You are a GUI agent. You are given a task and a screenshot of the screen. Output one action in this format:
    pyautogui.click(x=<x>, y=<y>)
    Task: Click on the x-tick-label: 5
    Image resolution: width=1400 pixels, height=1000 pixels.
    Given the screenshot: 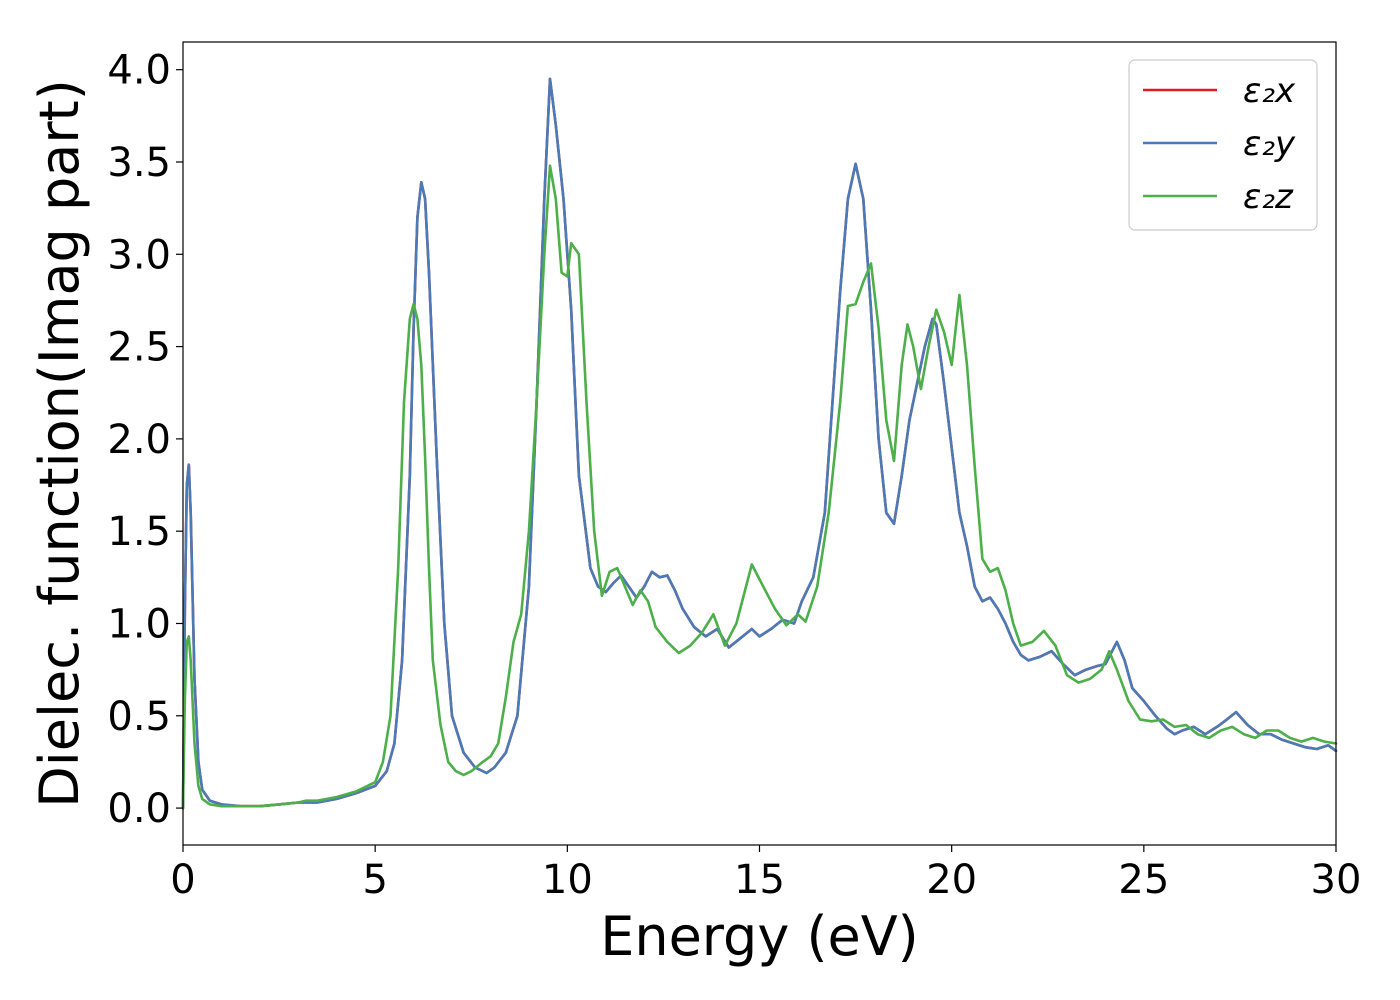 What is the action you would take?
    pyautogui.click(x=374, y=880)
    